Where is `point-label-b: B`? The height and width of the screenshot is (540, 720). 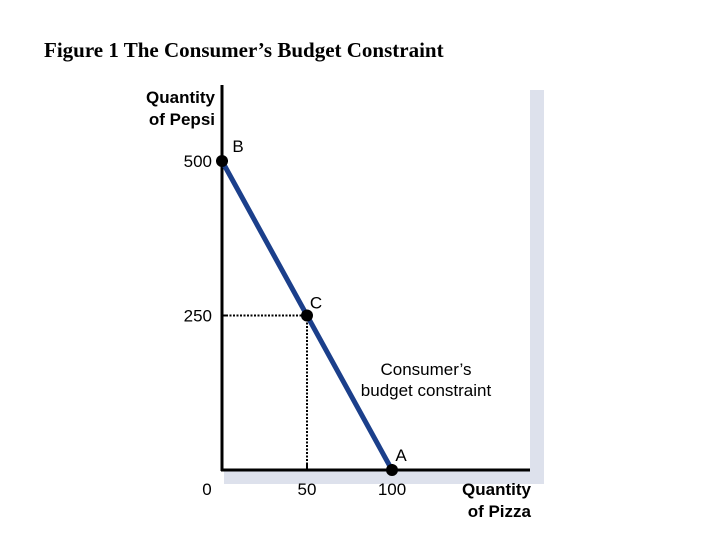 point-label-b: B is located at coordinates (237, 146).